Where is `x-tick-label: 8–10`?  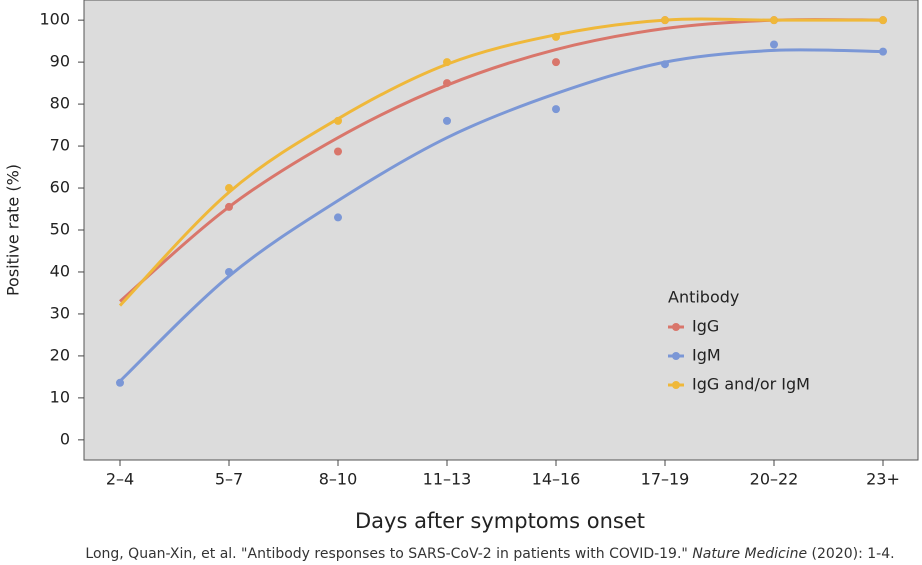
x-tick-label: 8–10 is located at coordinates (338, 479).